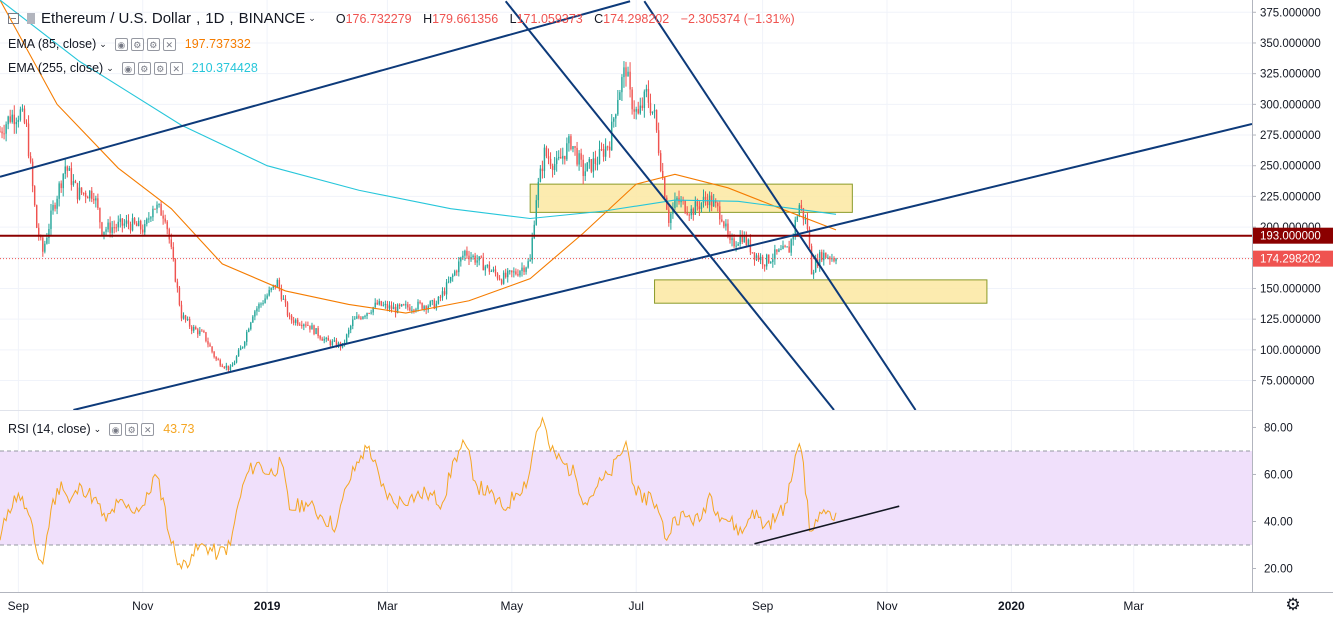  Describe the element at coordinates (13, 18) in the screenshot. I see `collapse-icon` at that location.